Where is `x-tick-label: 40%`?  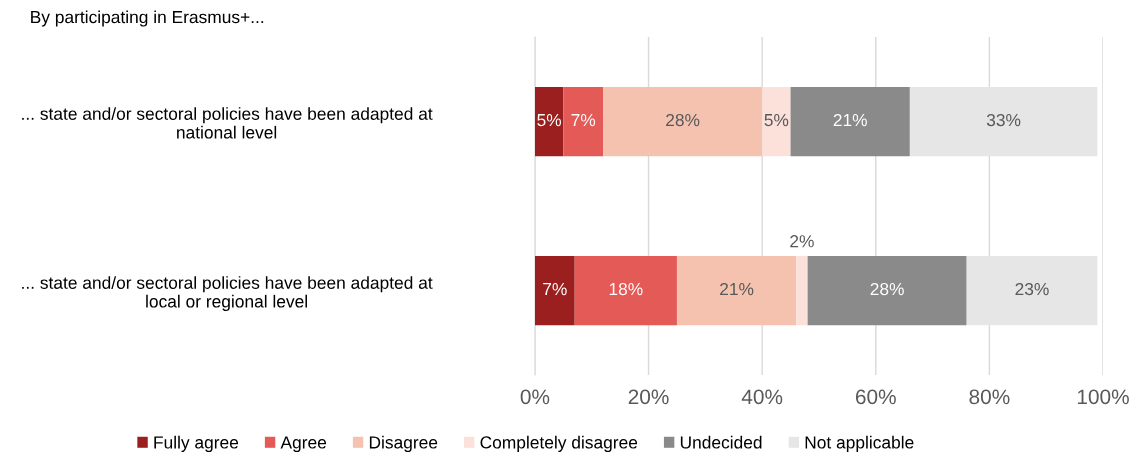
x-tick-label: 40% is located at coordinates (762, 397).